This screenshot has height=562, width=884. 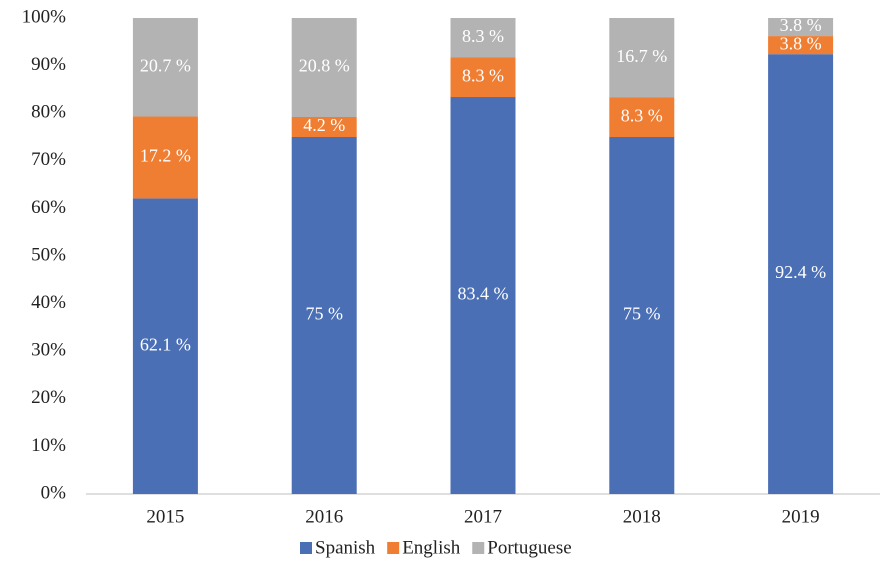 What do you see at coordinates (44, 16) in the screenshot?
I see `y-tick-label: 100%` at bounding box center [44, 16].